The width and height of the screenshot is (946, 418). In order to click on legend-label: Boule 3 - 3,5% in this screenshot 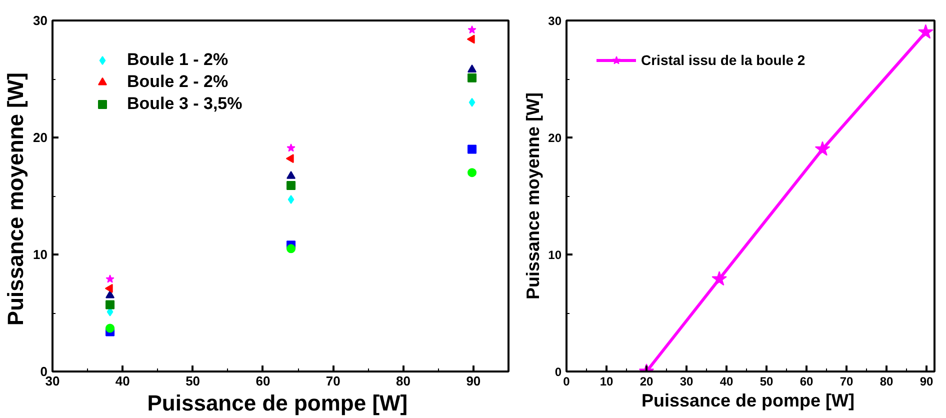, I will do `click(184, 104)`.